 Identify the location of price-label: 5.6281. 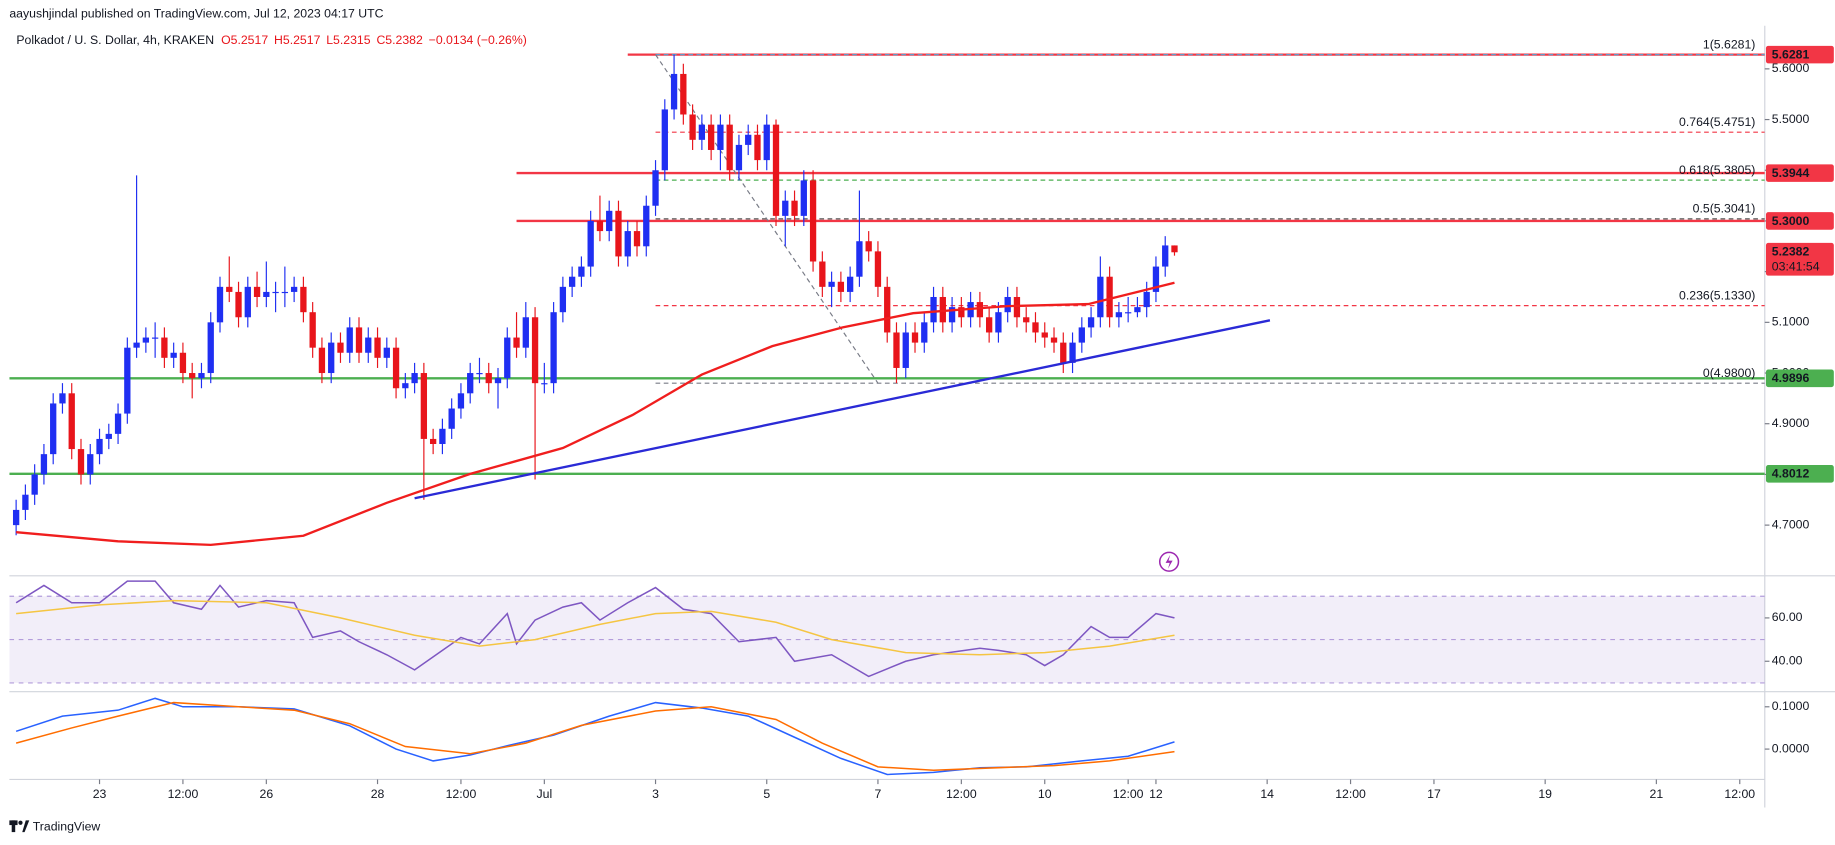
(1791, 54).